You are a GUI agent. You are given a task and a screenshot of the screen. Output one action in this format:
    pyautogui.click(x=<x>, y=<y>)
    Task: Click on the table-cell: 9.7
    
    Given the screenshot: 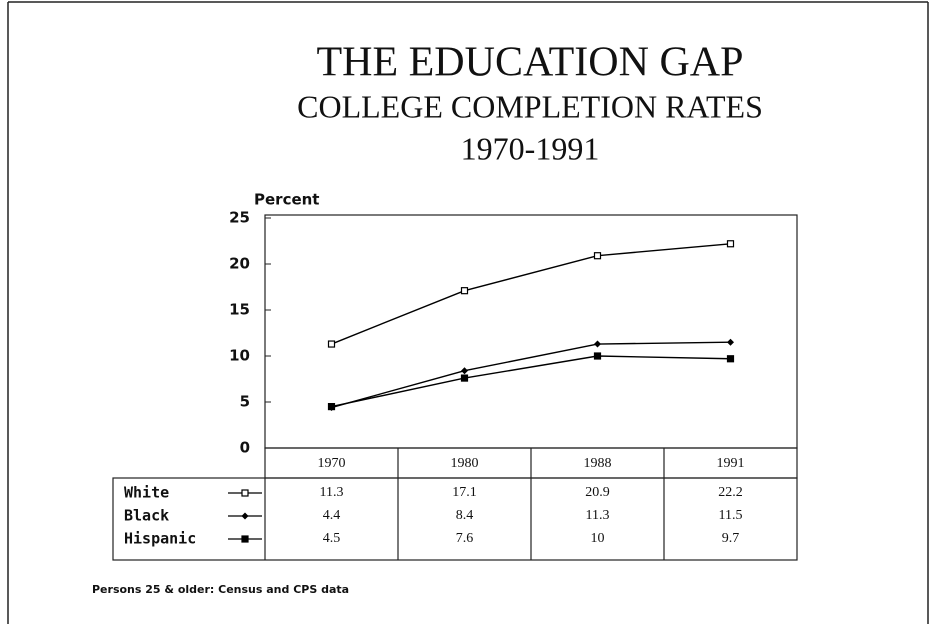 What is the action you would take?
    pyautogui.click(x=731, y=538)
    